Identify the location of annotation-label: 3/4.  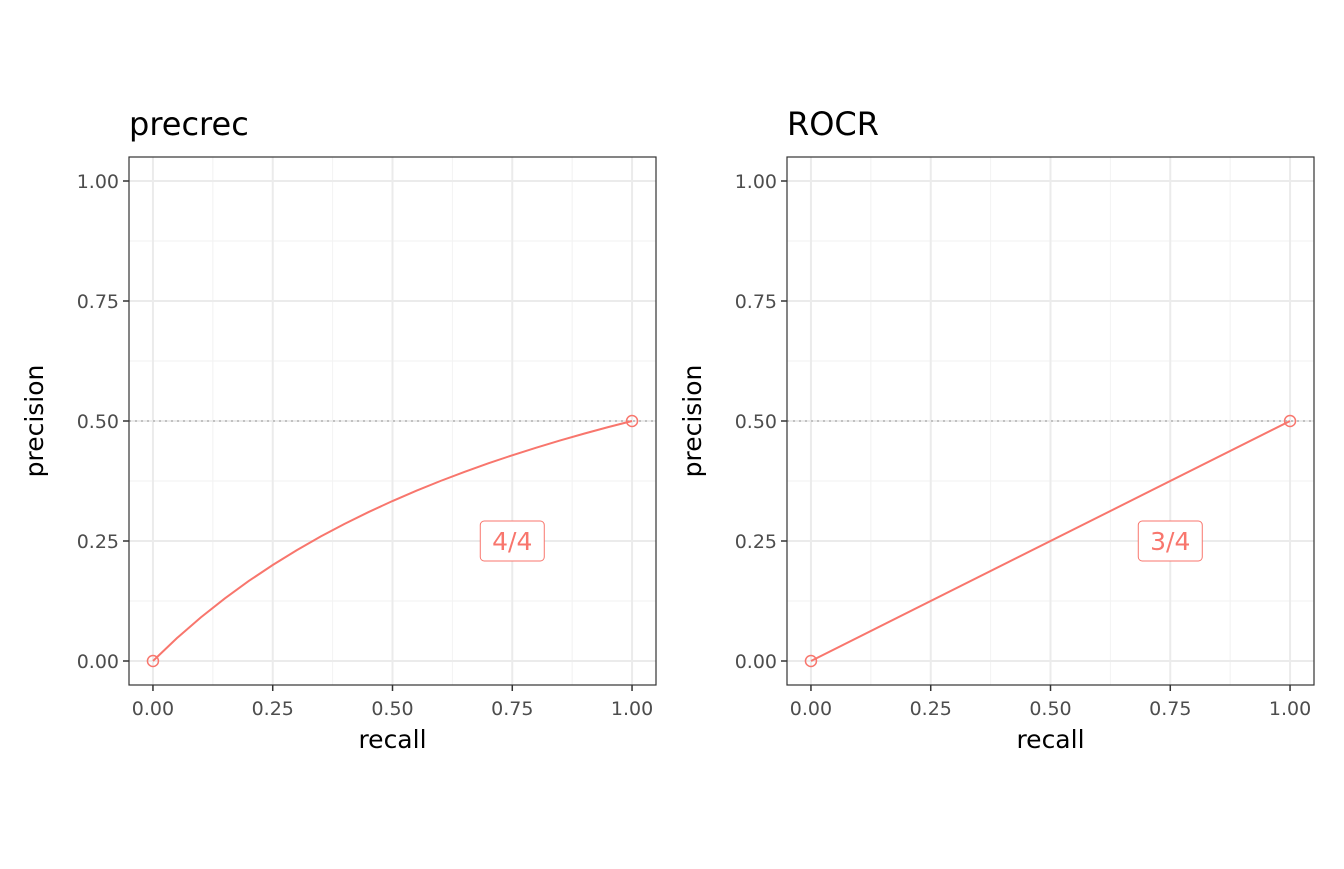
(1170, 541).